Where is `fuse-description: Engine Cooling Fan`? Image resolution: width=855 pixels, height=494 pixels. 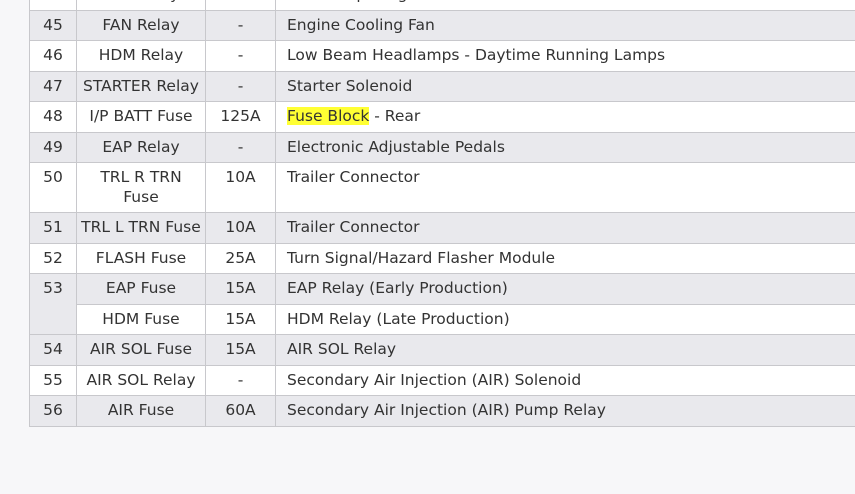
fuse-description: Engine Cooling Fan is located at coordinates (565, 25).